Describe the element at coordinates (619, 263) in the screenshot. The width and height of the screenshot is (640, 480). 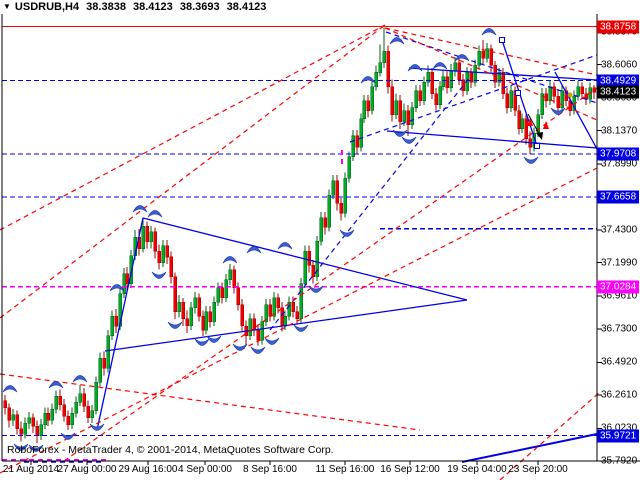
I see `price-tick-label: 37.1990` at that location.